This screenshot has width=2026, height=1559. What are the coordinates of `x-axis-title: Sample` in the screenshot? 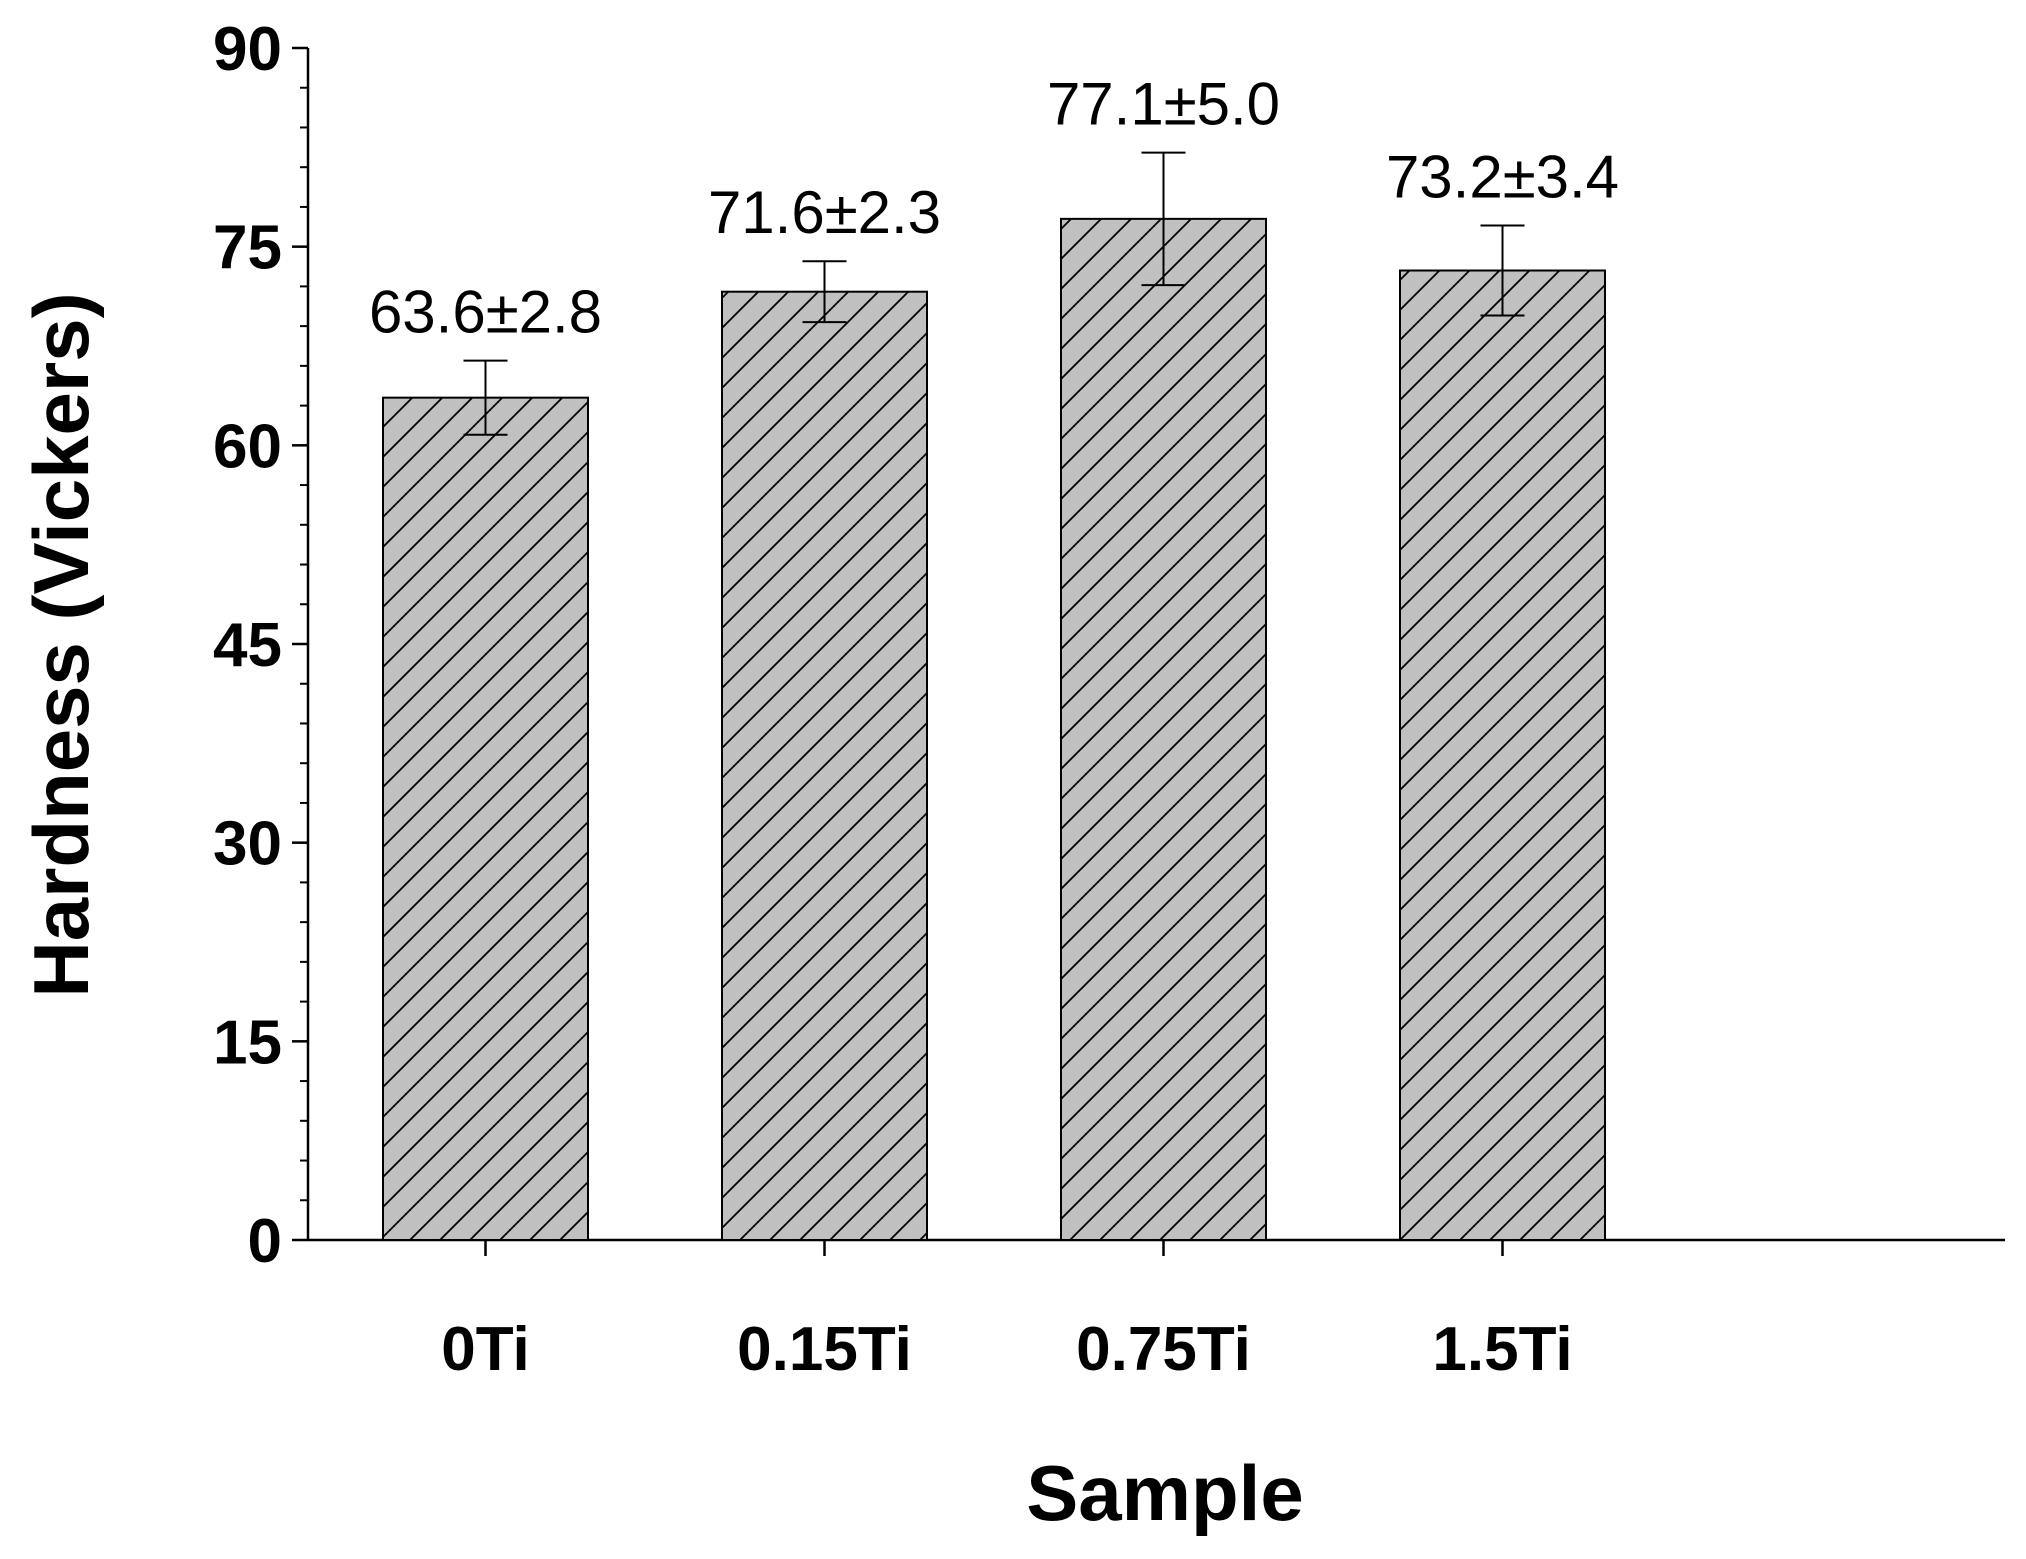 It's located at (1164, 1493).